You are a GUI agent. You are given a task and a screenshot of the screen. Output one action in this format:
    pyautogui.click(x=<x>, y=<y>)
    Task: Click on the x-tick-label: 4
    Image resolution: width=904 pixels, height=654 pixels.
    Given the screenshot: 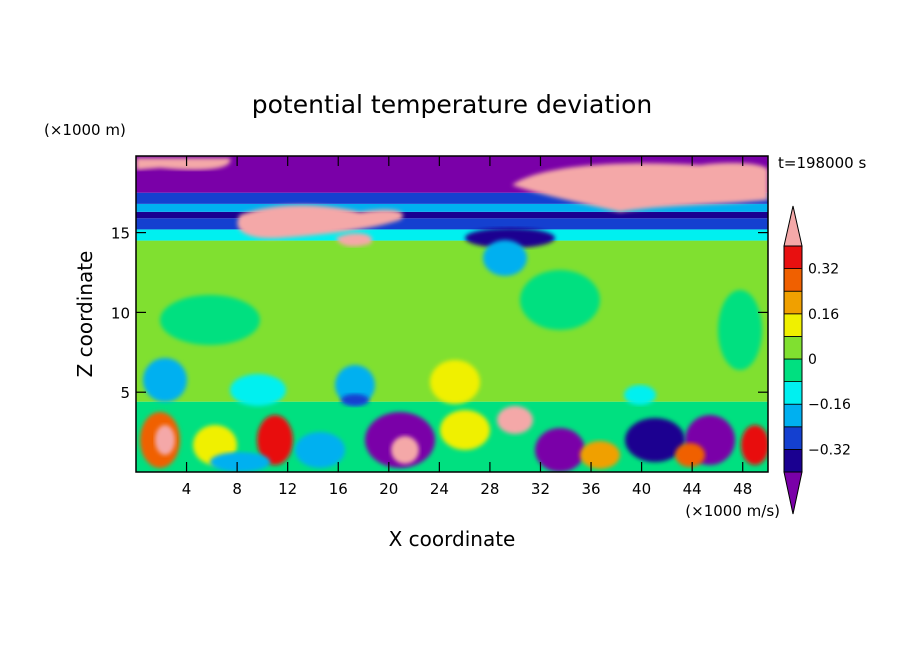 What is the action you would take?
    pyautogui.click(x=187, y=489)
    